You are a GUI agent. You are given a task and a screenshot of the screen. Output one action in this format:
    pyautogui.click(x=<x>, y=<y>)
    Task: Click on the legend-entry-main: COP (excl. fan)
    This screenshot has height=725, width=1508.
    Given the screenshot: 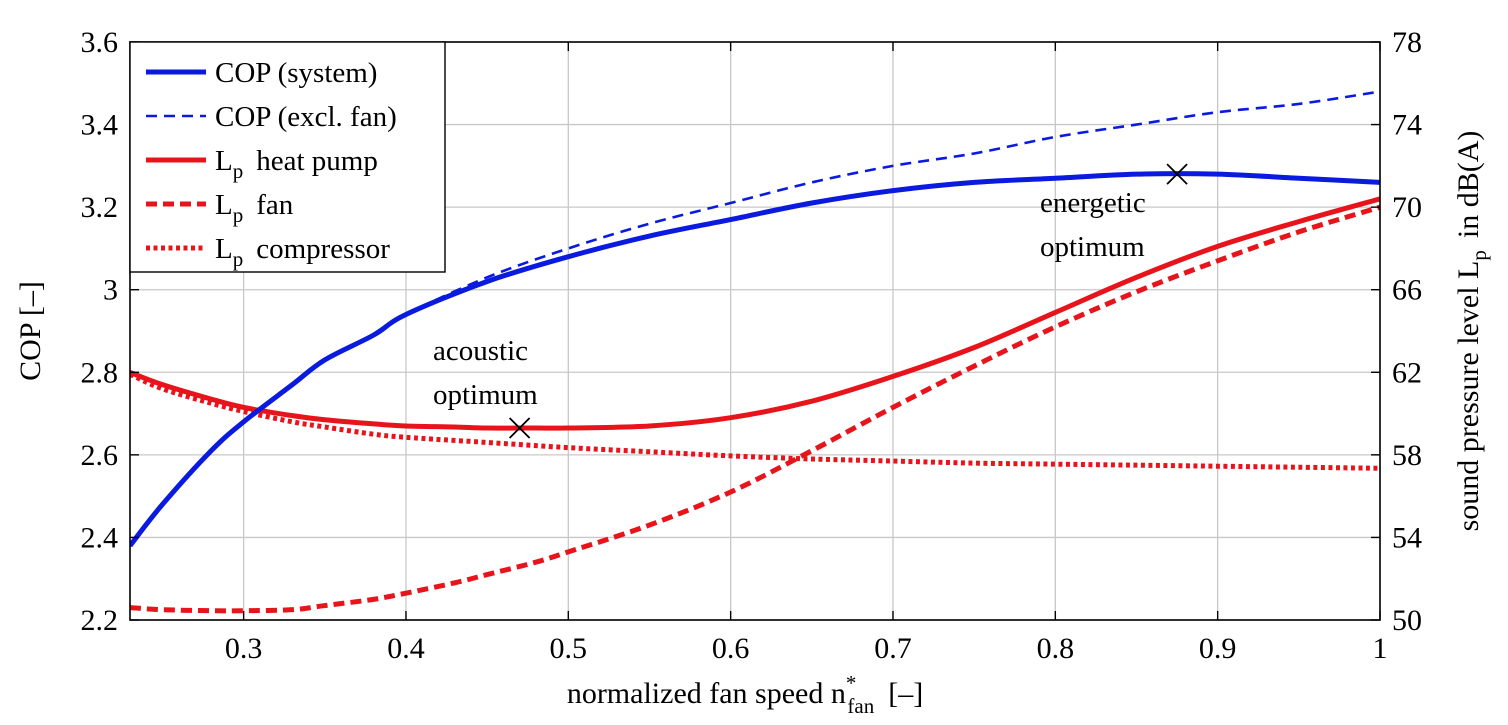 What is the action you would take?
    pyautogui.click(x=306, y=117)
    